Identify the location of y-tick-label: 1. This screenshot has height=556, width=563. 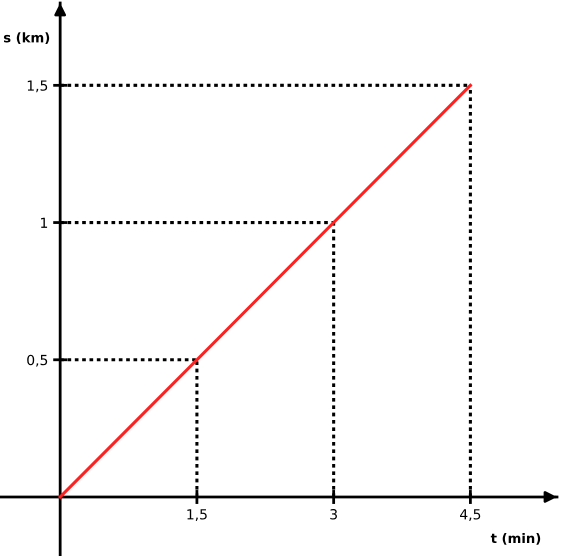
(44, 223).